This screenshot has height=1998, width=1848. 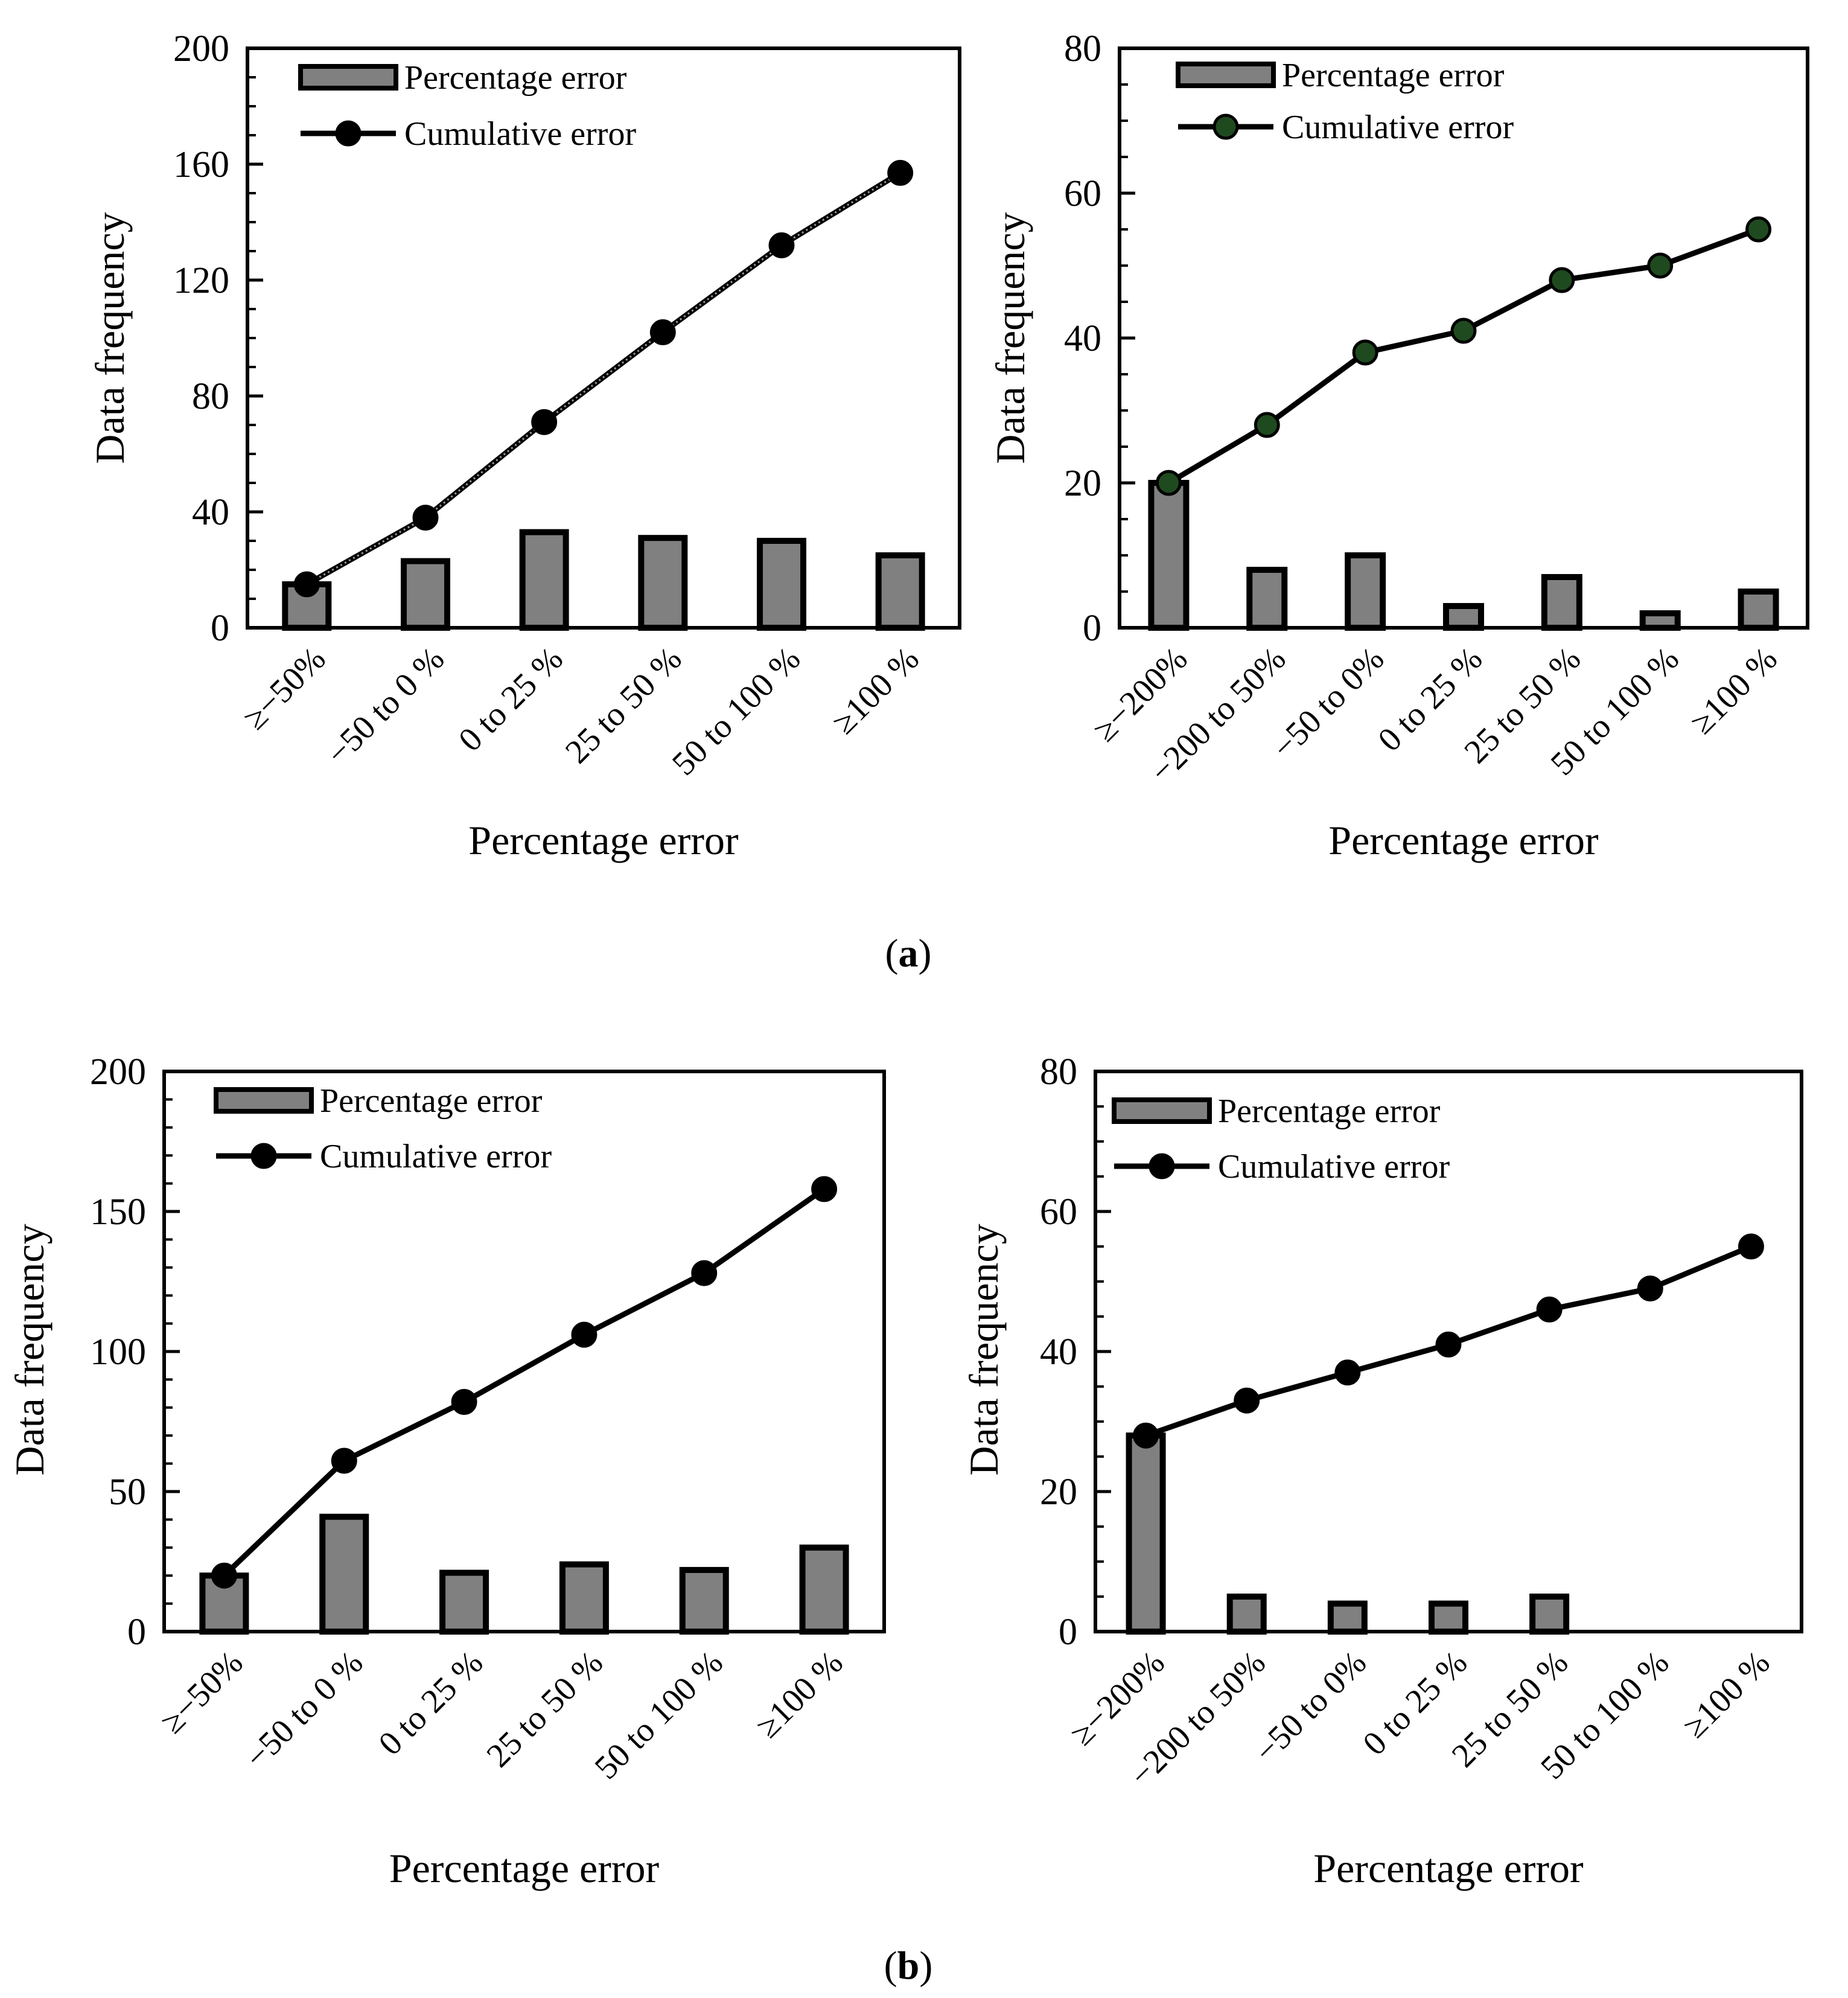 What do you see at coordinates (118, 1212) in the screenshot?
I see `y-tick-label: 150` at bounding box center [118, 1212].